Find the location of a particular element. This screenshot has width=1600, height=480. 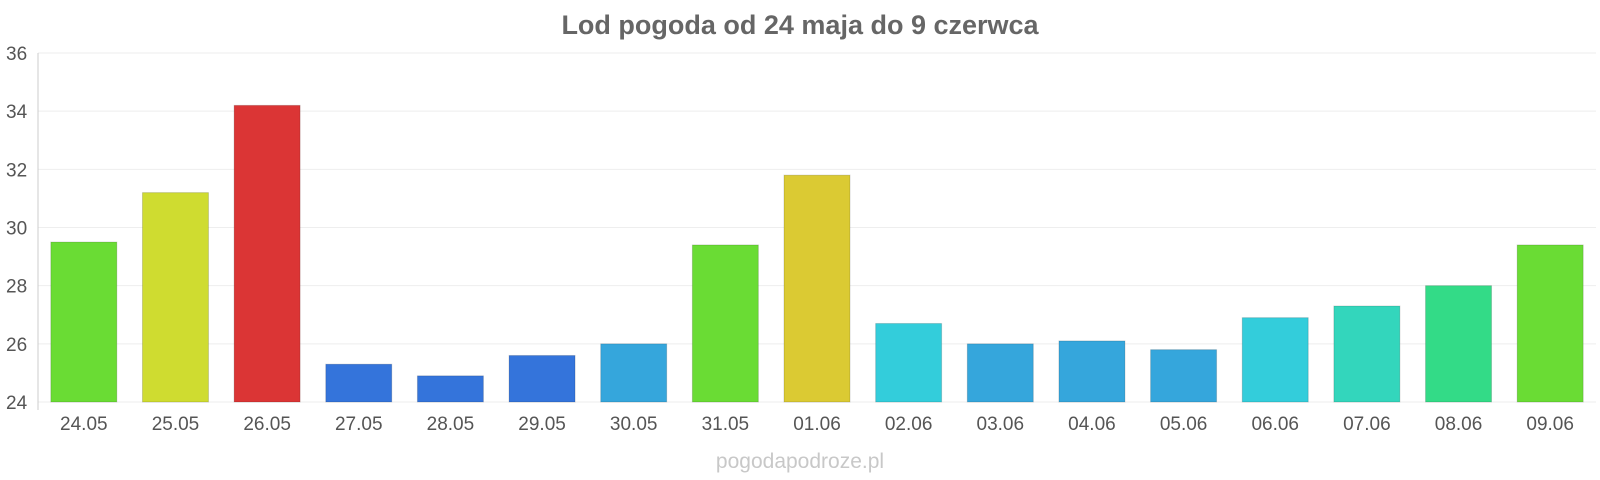

bar-27.05 is located at coordinates (359, 383).